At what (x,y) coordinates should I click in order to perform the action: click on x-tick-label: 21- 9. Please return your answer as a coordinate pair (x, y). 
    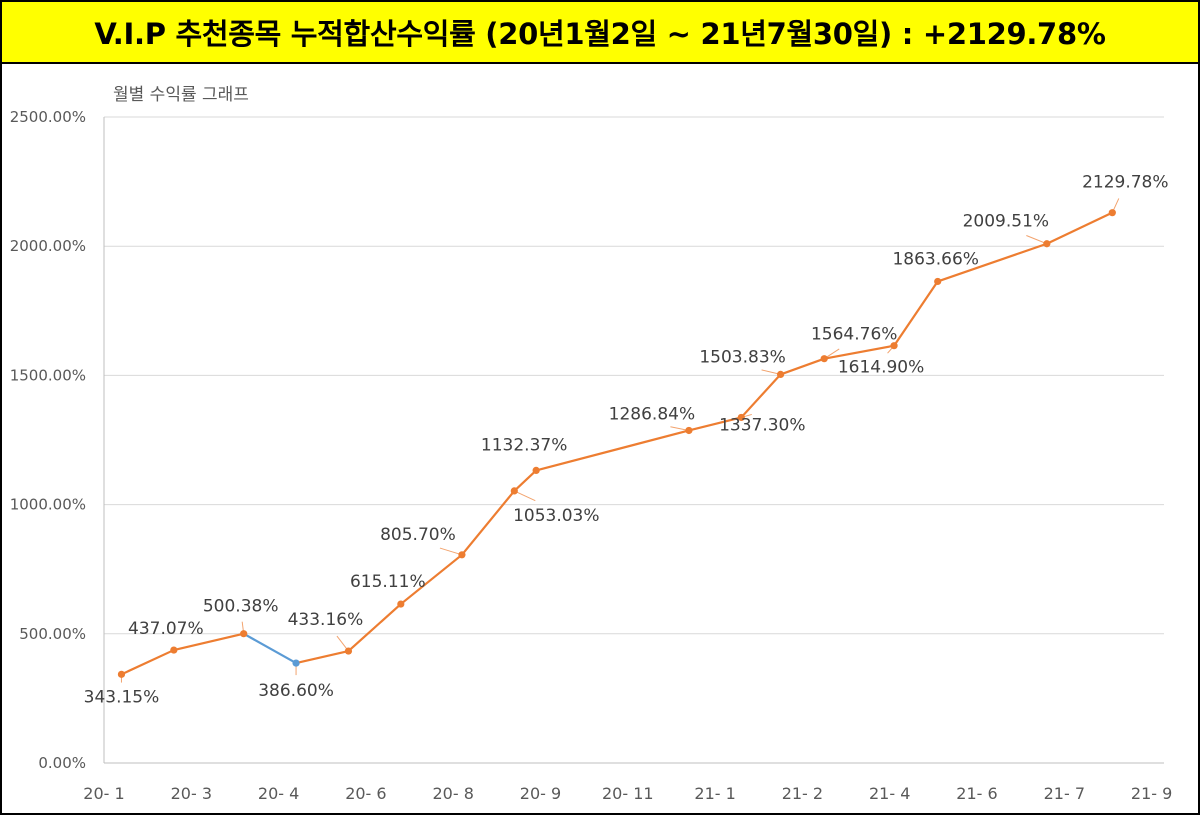
    Looking at the image, I should click on (1151, 793).